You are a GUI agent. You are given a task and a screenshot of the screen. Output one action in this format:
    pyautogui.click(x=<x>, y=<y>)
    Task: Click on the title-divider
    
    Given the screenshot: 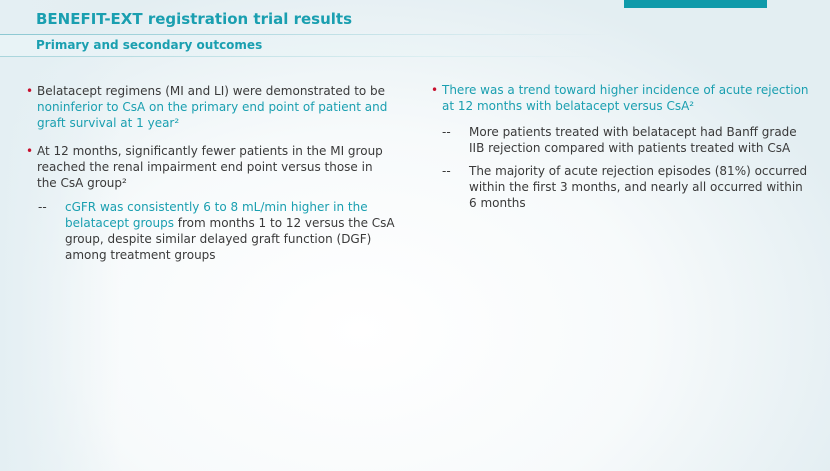 What is the action you would take?
    pyautogui.click(x=305, y=34)
    